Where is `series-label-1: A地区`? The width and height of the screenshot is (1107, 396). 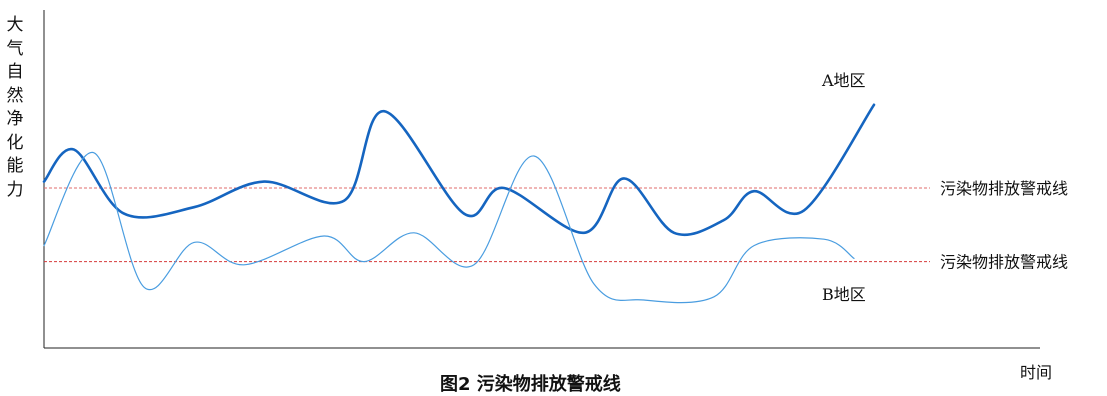 series-label-1: A地区 is located at coordinates (843, 80).